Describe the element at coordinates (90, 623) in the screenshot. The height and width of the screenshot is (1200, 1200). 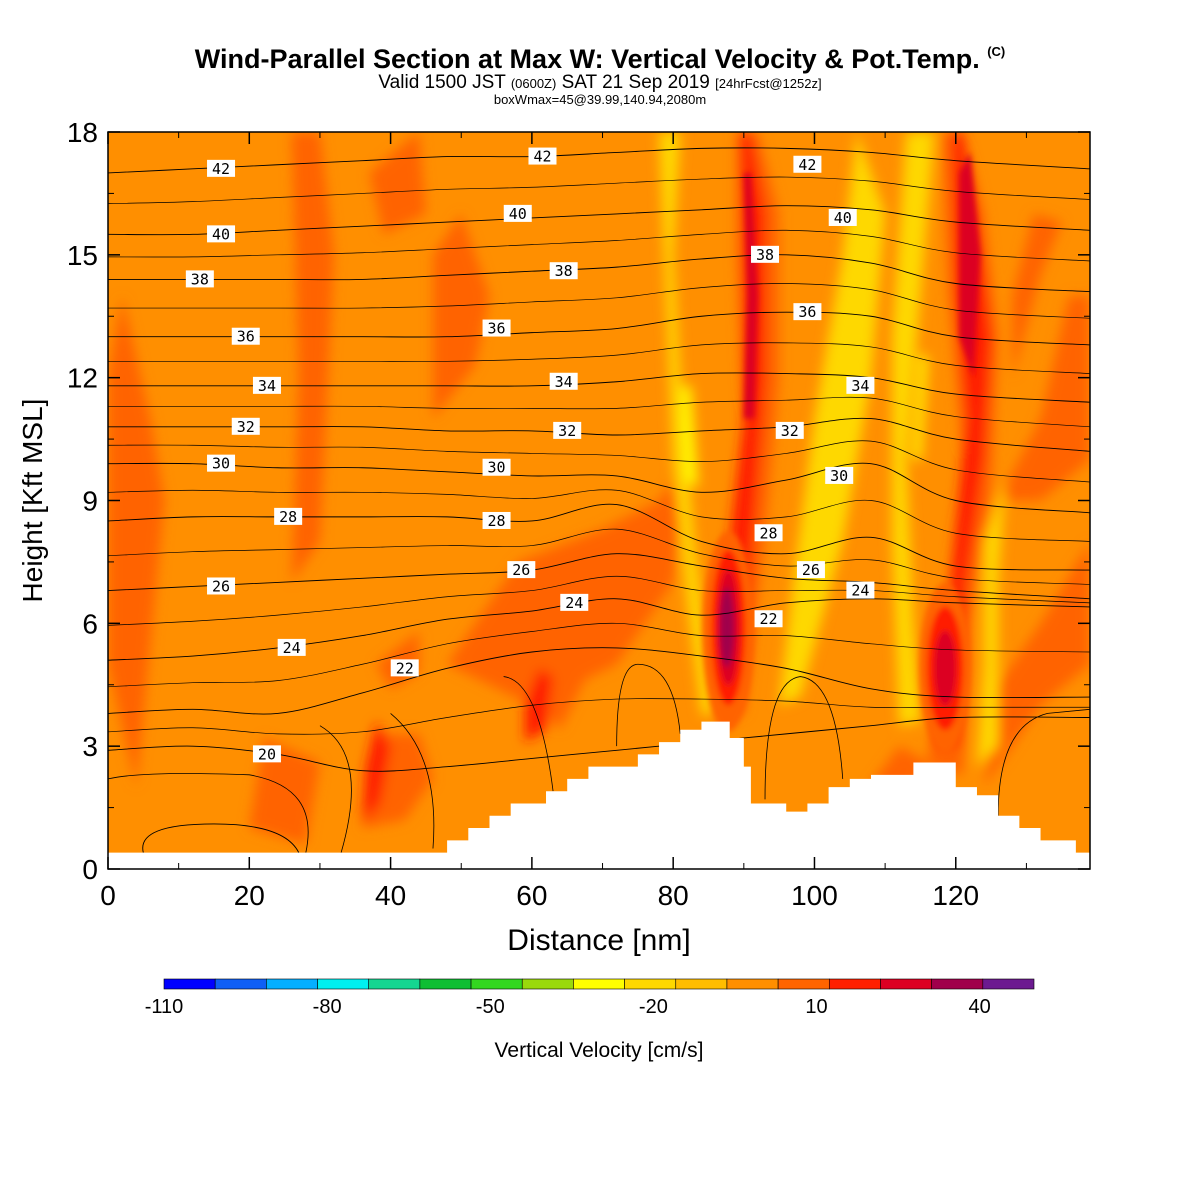
I see `y-tick-label: 6` at that location.